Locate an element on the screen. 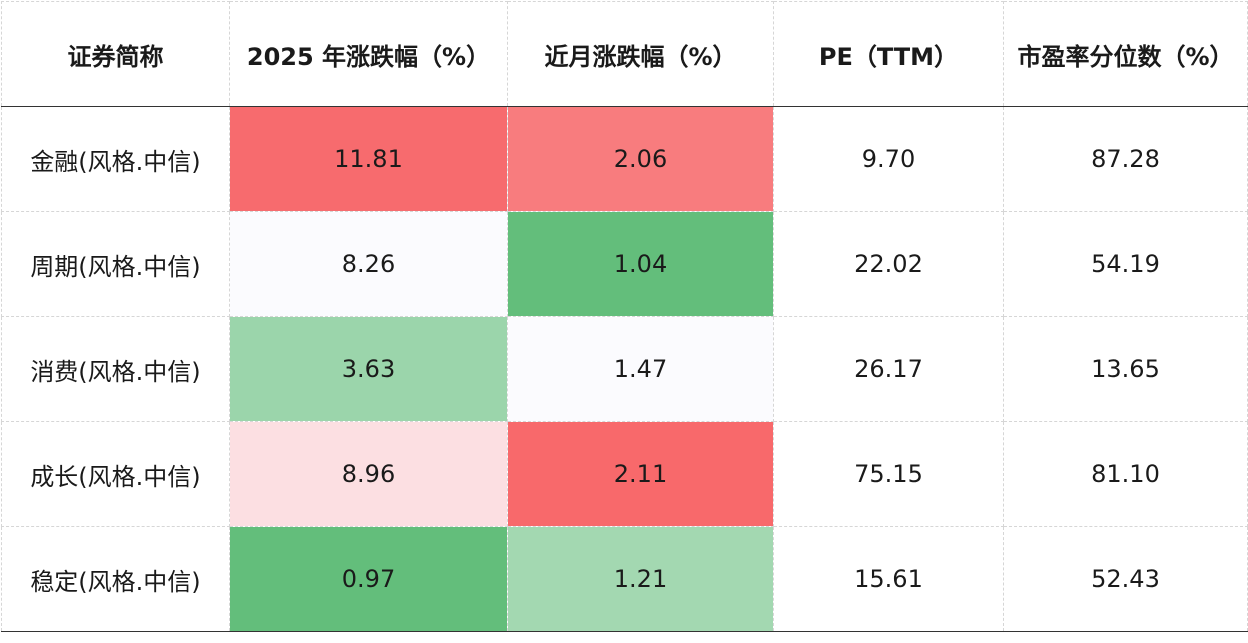 This screenshot has height=643, width=1248. month-change-cell: 2.06 is located at coordinates (640, 159).